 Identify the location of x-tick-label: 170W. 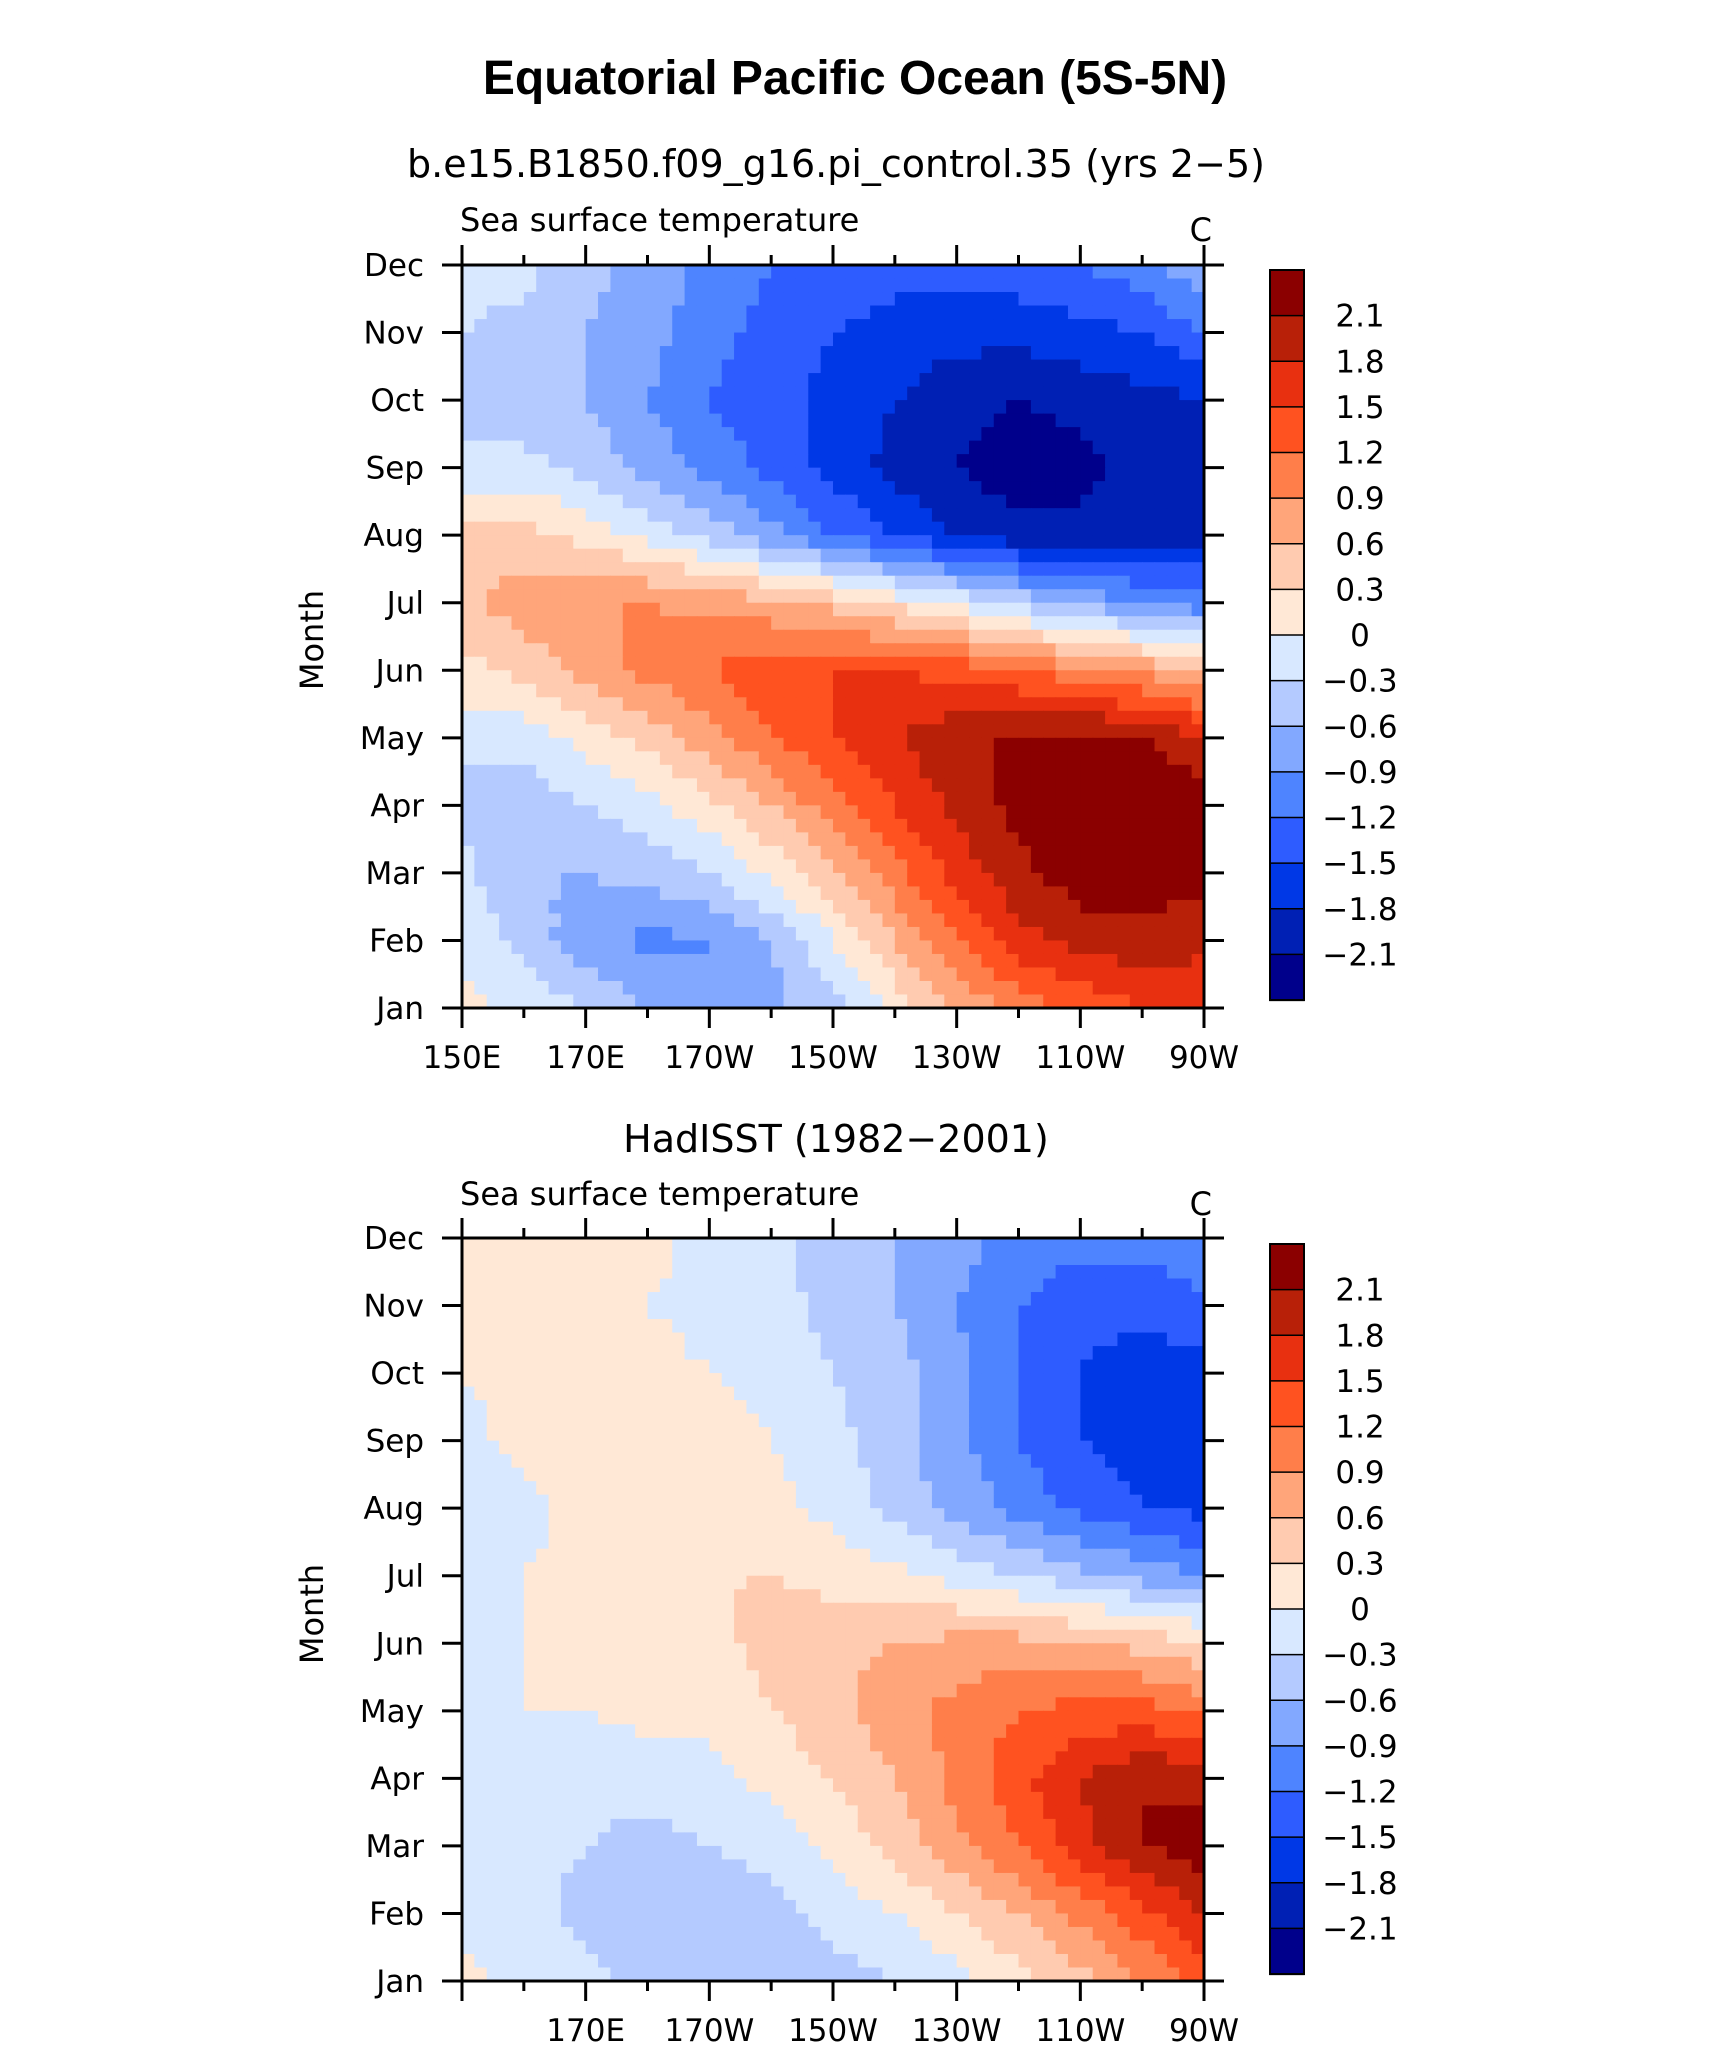
(709, 1058).